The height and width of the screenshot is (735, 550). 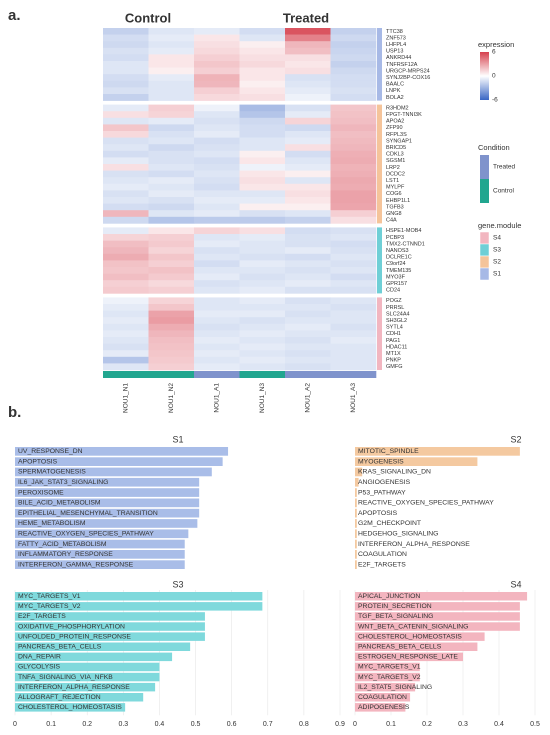 What do you see at coordinates (394, 128) in the screenshot?
I see `gene-label: ZFP90` at bounding box center [394, 128].